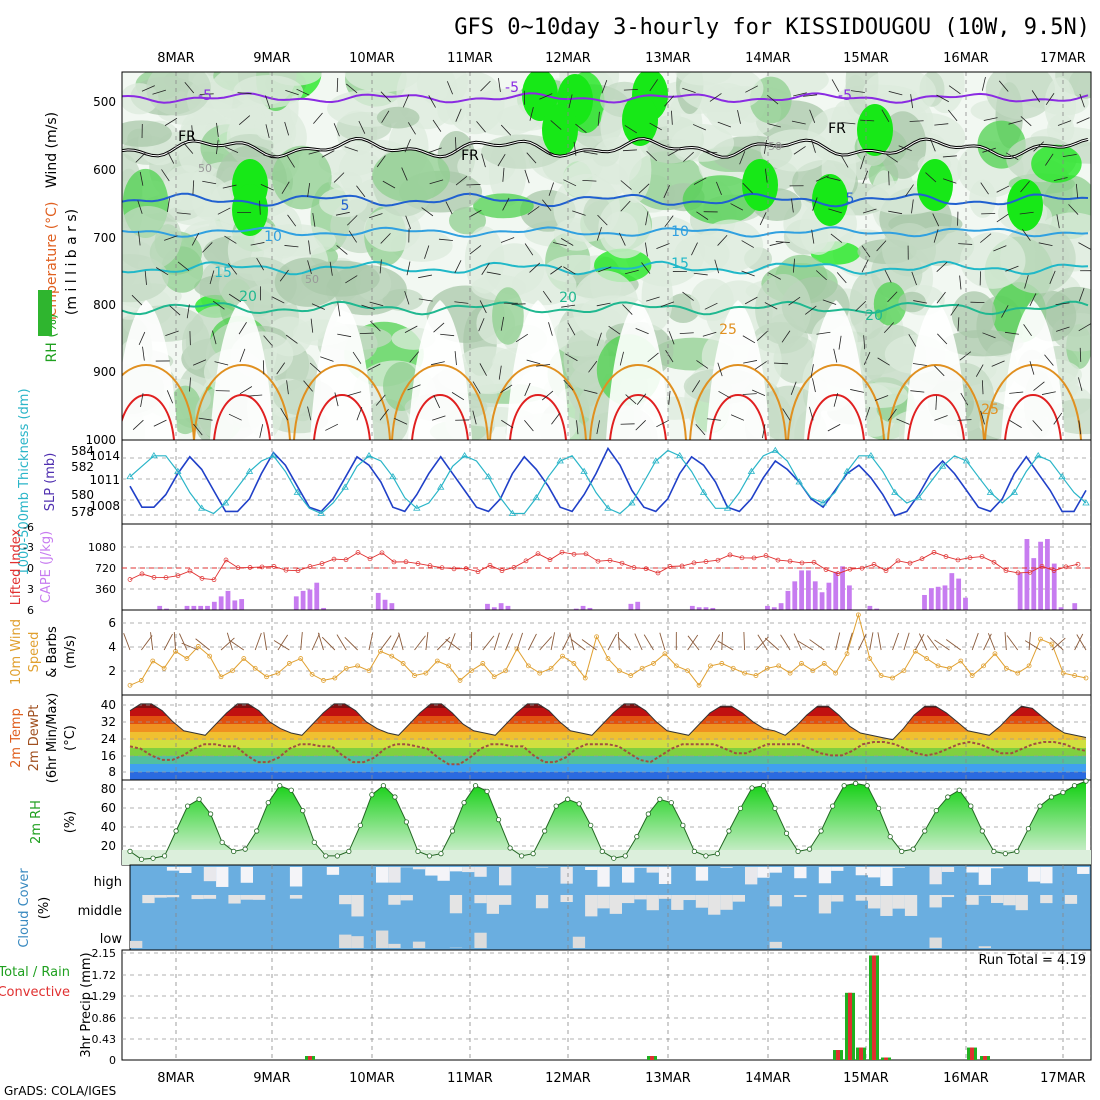  I want to click on tick-label: 1000, so click(100, 440).